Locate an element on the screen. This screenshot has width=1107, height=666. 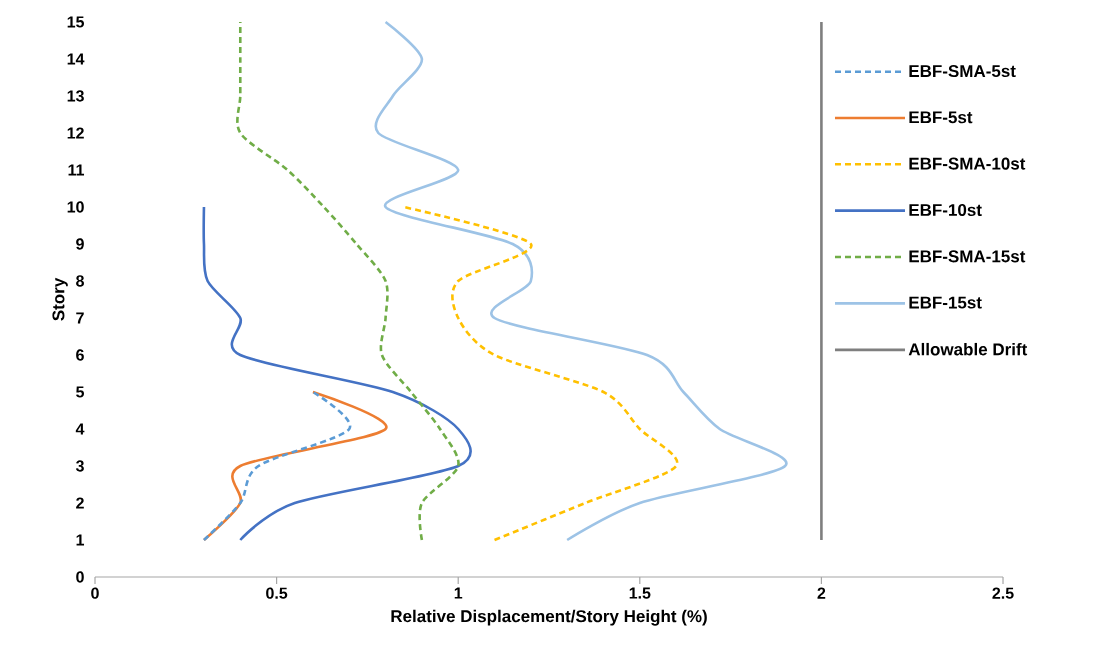
legend-label: EBF-SMA-10st is located at coordinates (967, 163).